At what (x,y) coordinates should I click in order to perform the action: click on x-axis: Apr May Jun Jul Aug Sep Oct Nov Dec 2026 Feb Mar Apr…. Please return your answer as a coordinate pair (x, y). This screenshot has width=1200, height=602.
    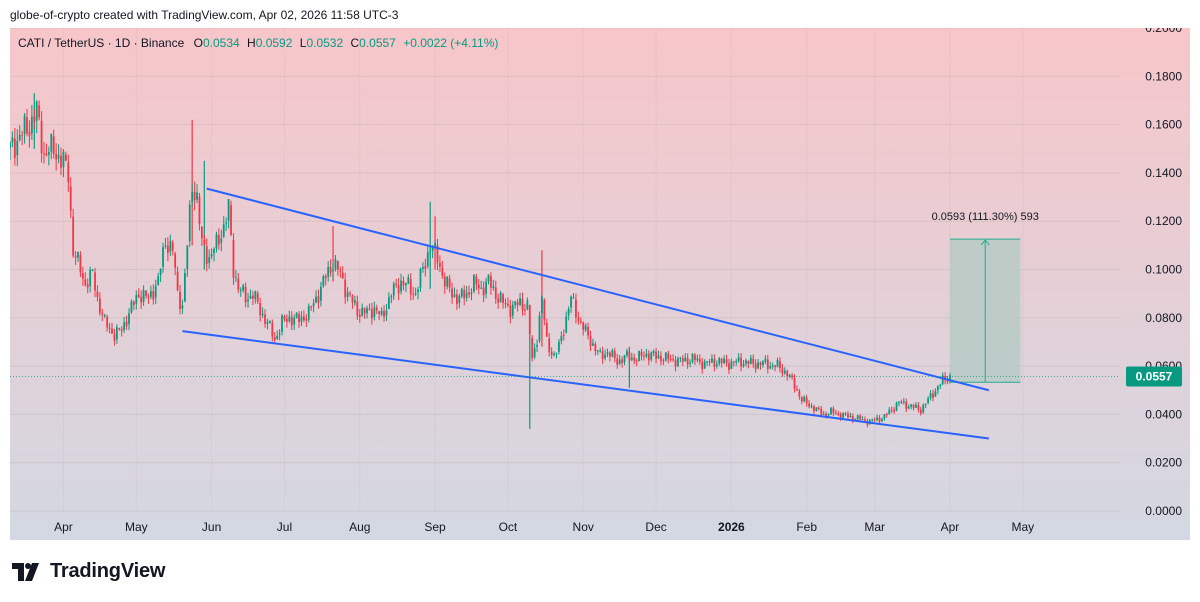
    Looking at the image, I should click on (544, 527).